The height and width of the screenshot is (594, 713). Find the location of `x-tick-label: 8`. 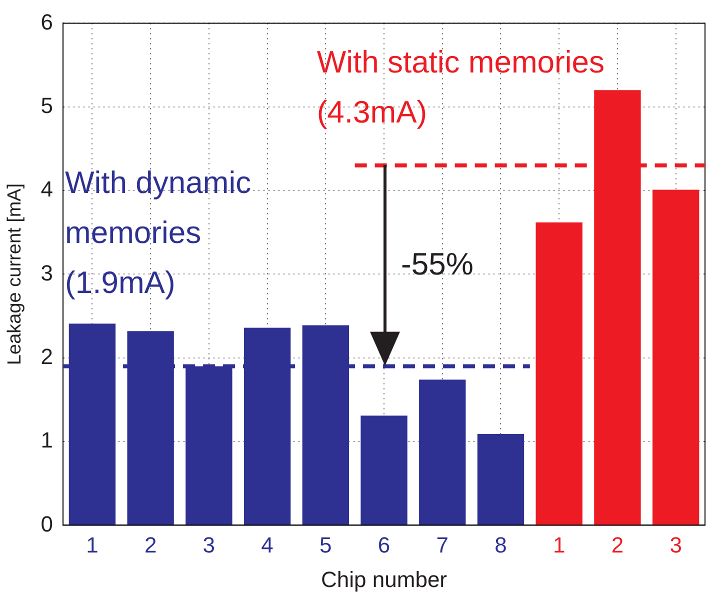

x-tick-label: 8 is located at coordinates (500, 545).